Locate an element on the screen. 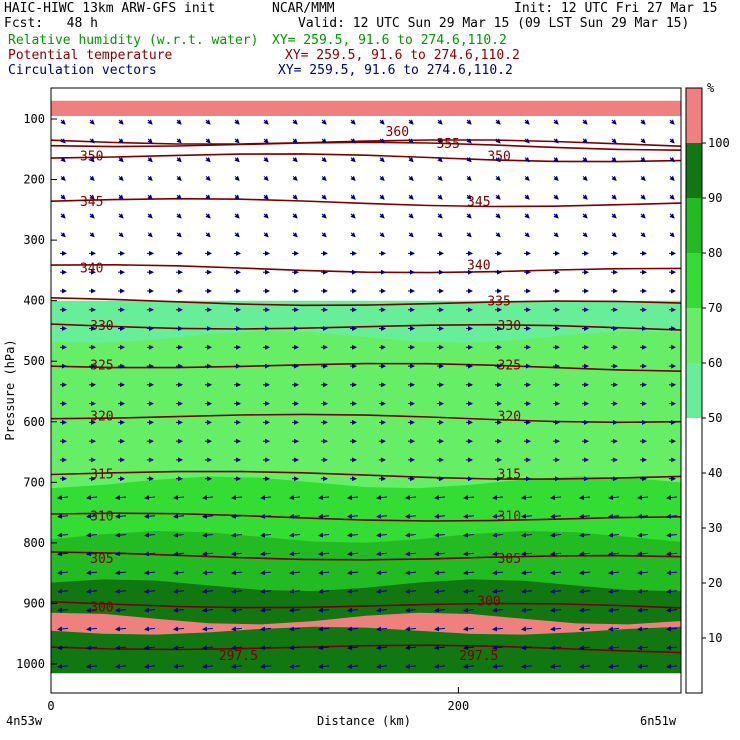 This screenshot has width=740, height=740. init-time: Init: 12 UTC Fri 27 Mar 15 is located at coordinates (616, 8).